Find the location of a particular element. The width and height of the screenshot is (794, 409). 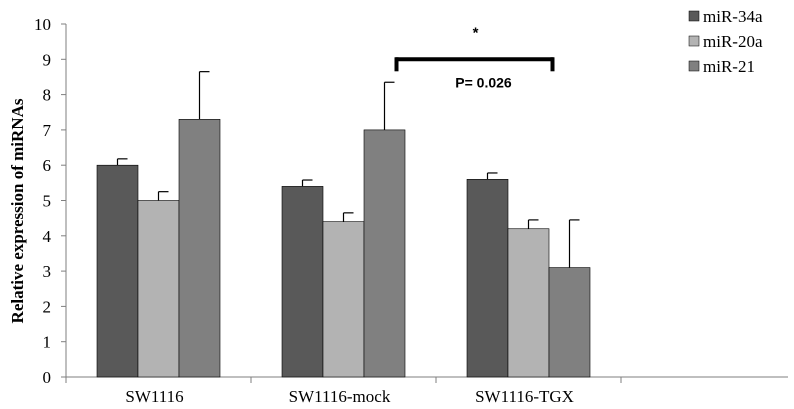

legend-label-mir-21: miR-21 is located at coordinates (729, 66).